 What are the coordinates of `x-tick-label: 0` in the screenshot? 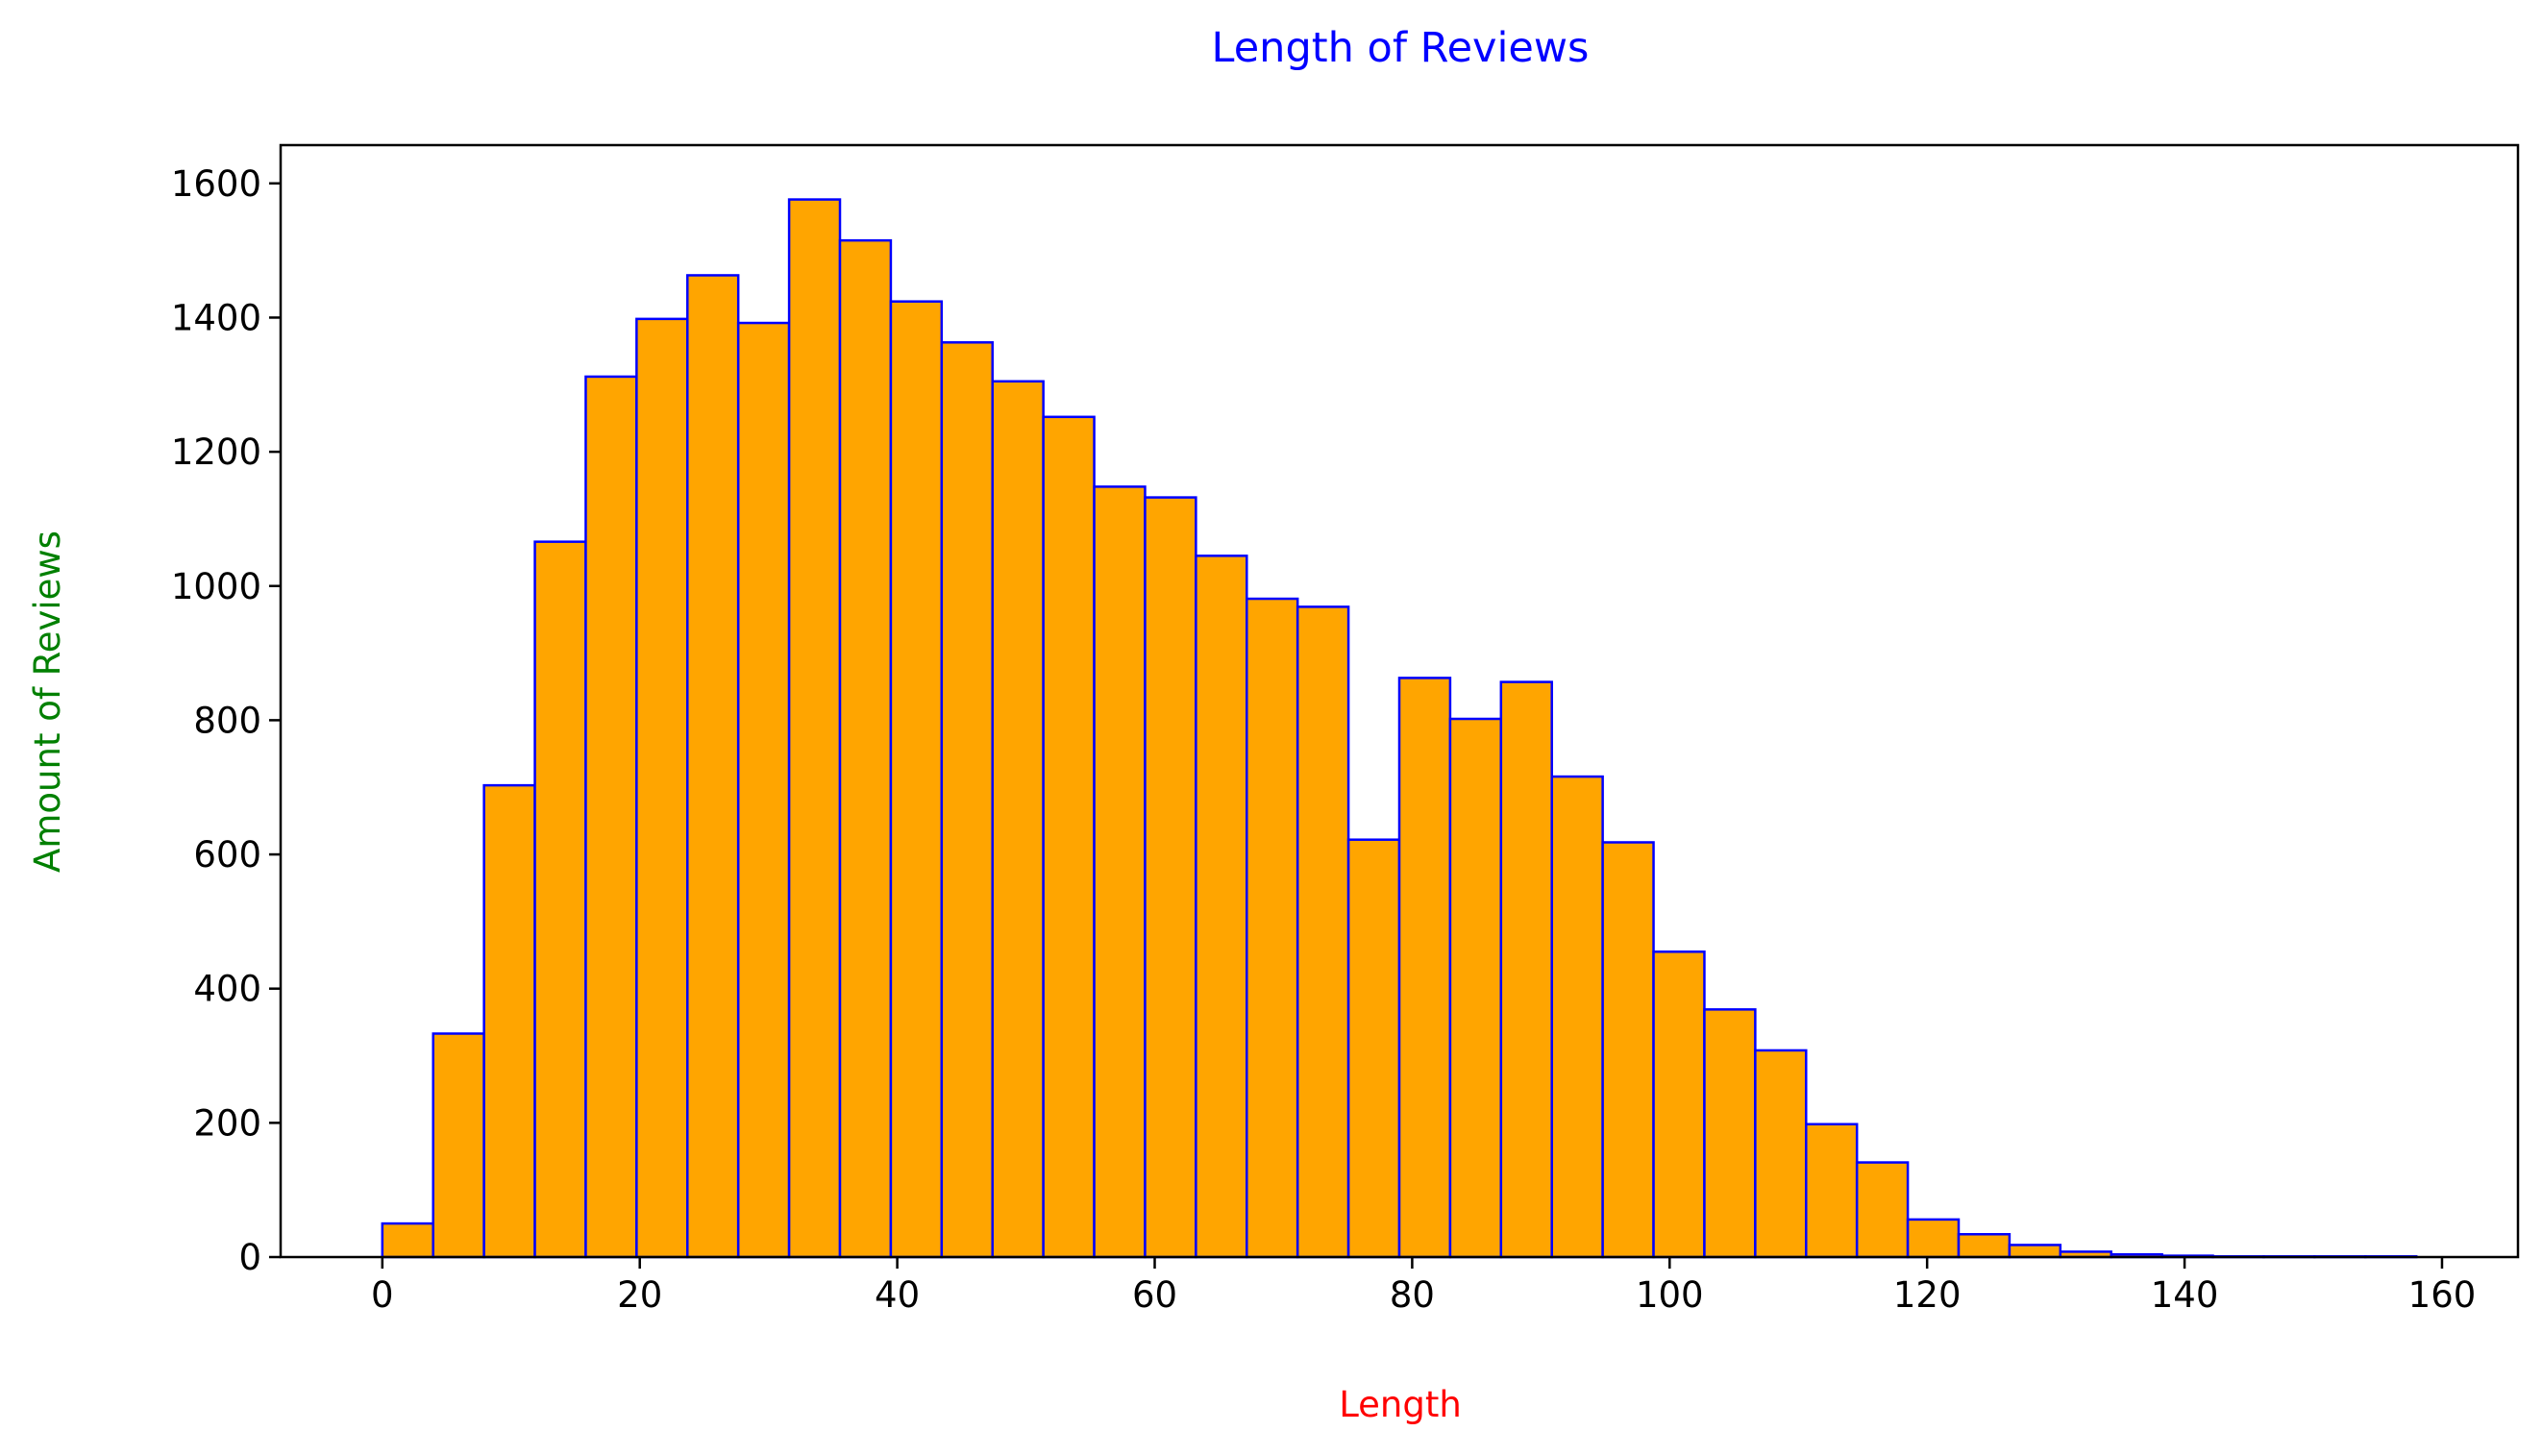 It's located at (382, 1295).